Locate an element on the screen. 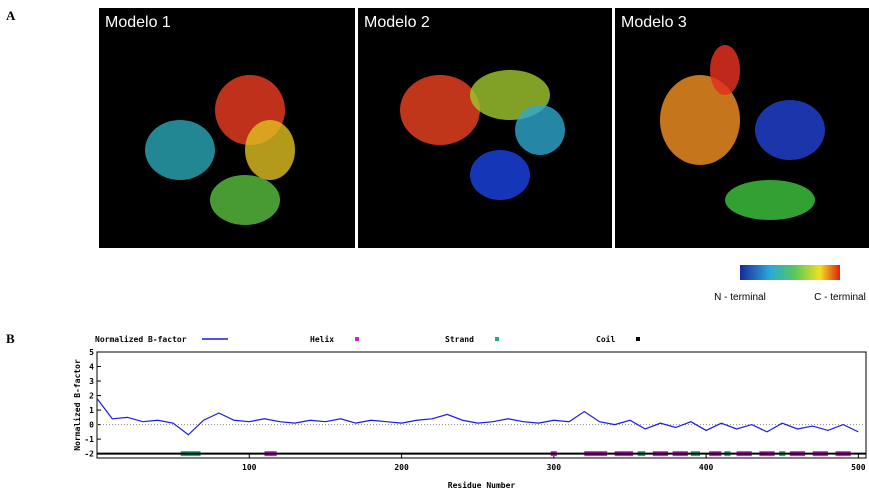 The image size is (869, 493). y-tick-label: 5 is located at coordinates (91, 352).